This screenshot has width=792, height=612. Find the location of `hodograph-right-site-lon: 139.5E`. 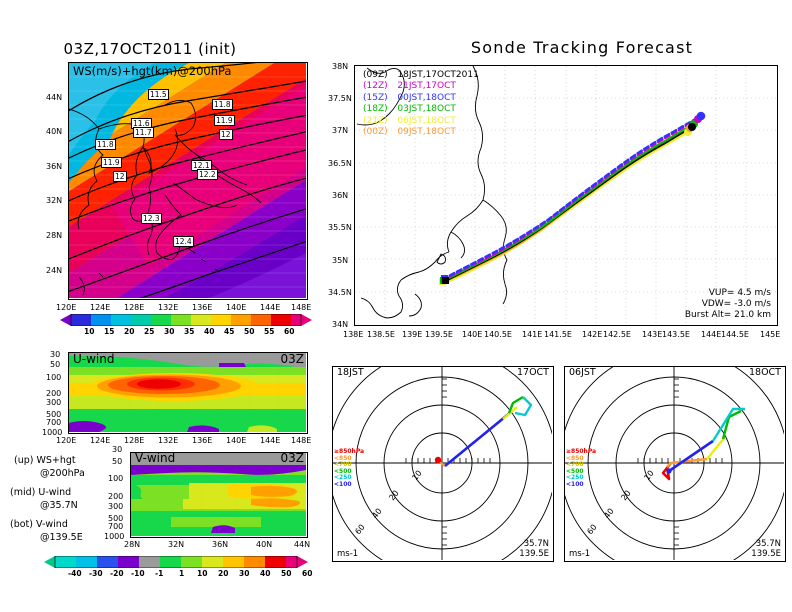

hodograph-right-site-lon: 139.5E is located at coordinates (766, 554).